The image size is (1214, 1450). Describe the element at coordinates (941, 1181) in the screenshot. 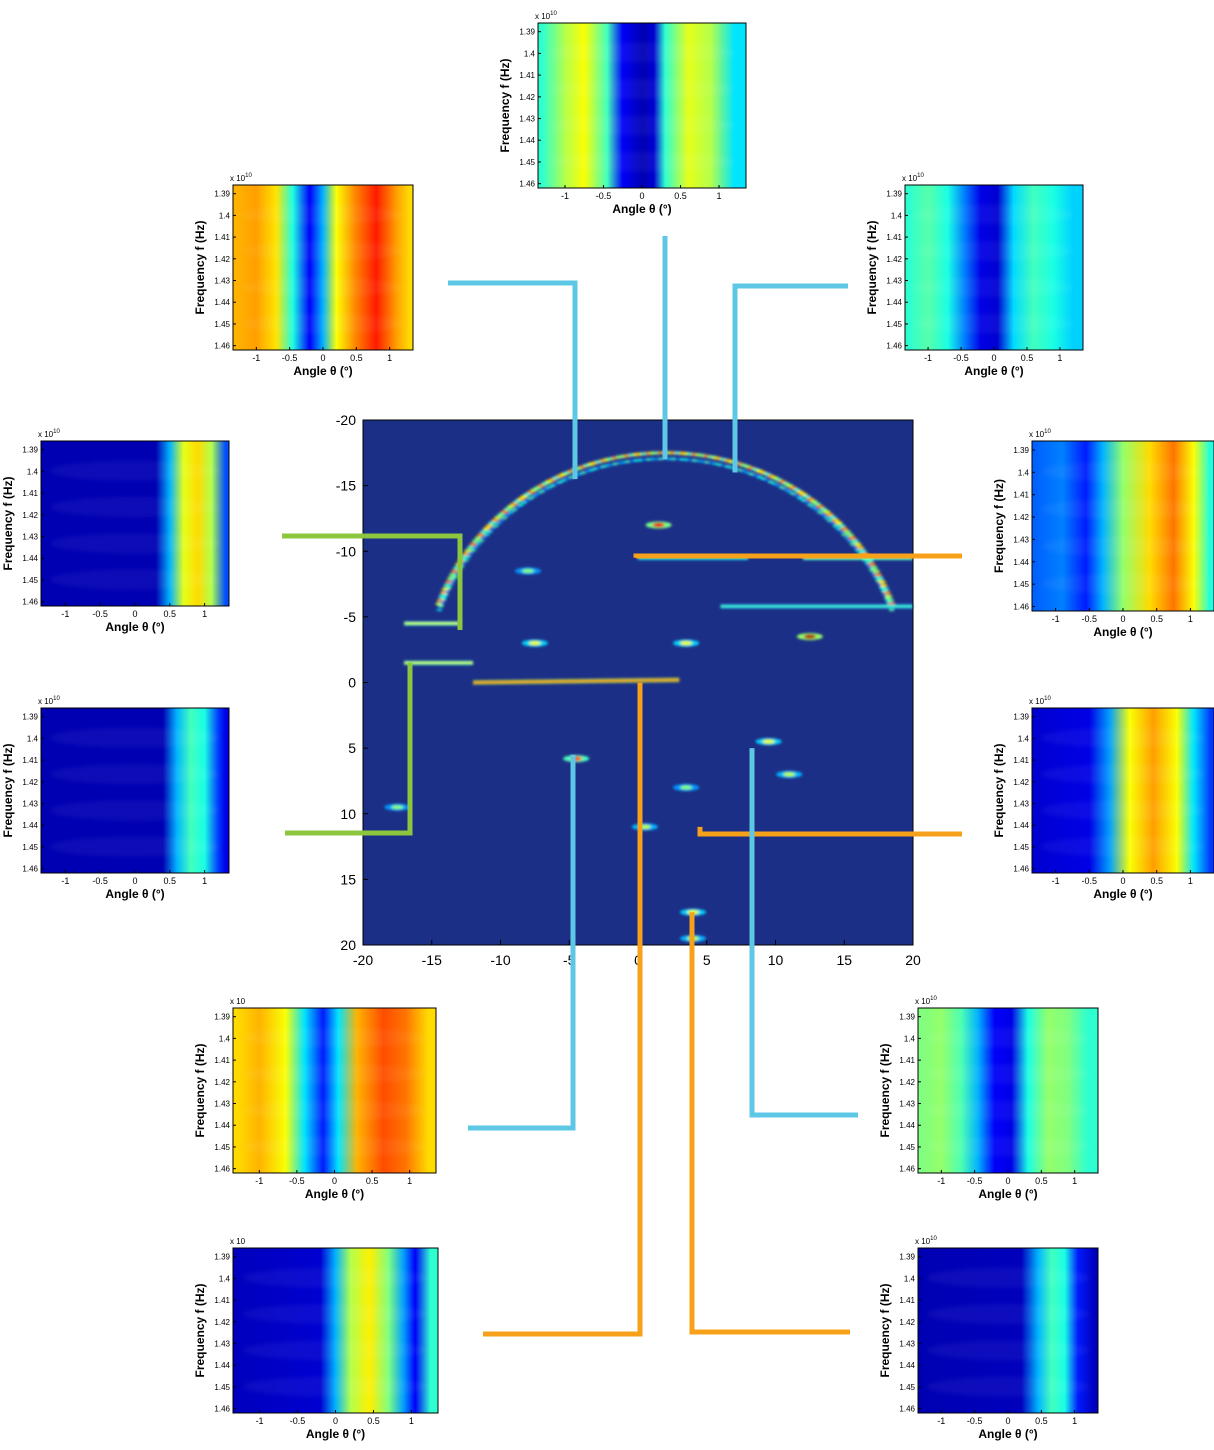

I see `panel-x-tick-label: -1` at that location.